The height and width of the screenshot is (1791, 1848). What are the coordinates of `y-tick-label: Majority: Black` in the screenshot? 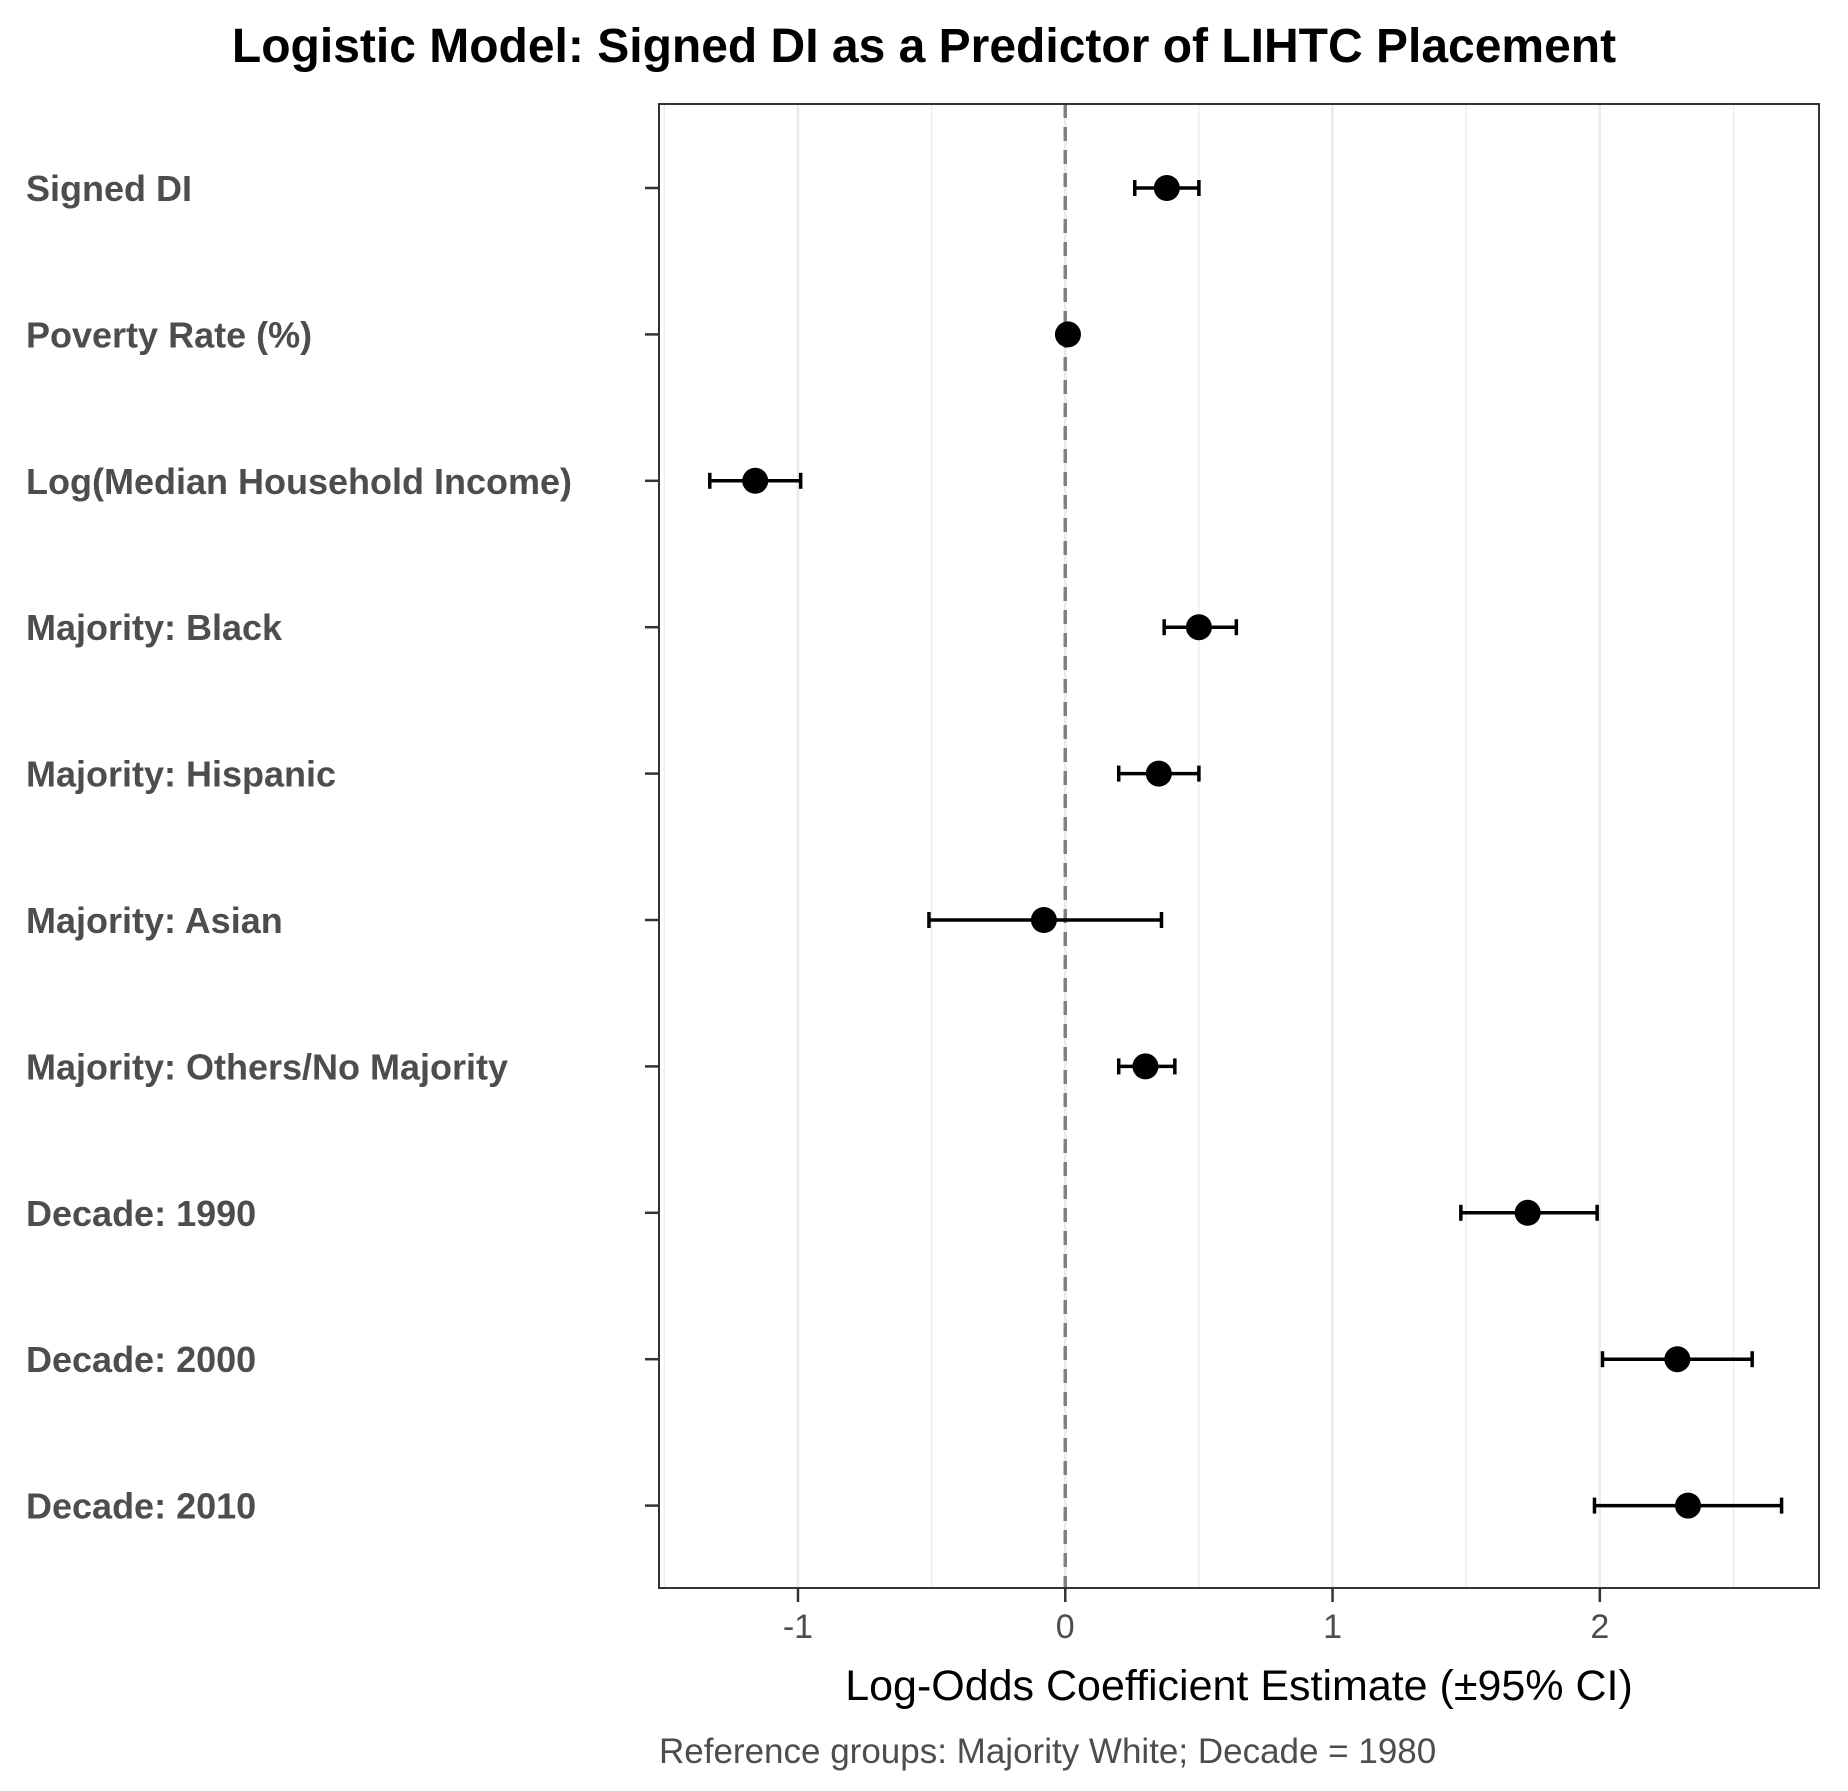 It's located at (154, 627).